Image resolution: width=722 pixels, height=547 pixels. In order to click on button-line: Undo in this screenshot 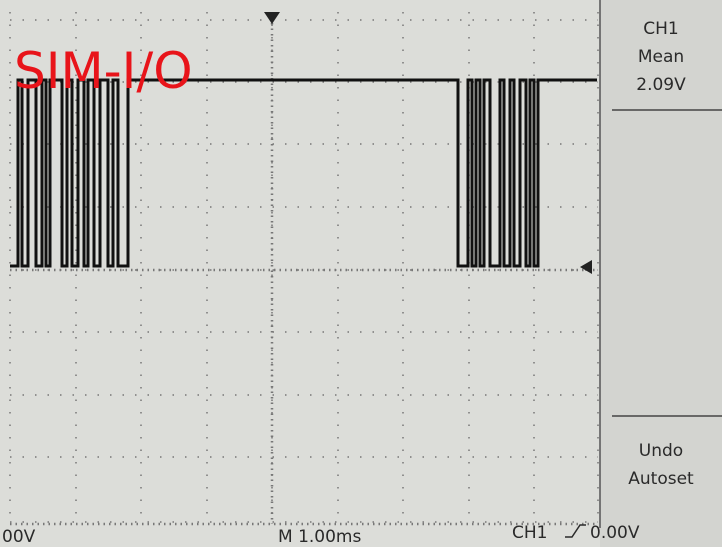, I will do `click(661, 451)`.